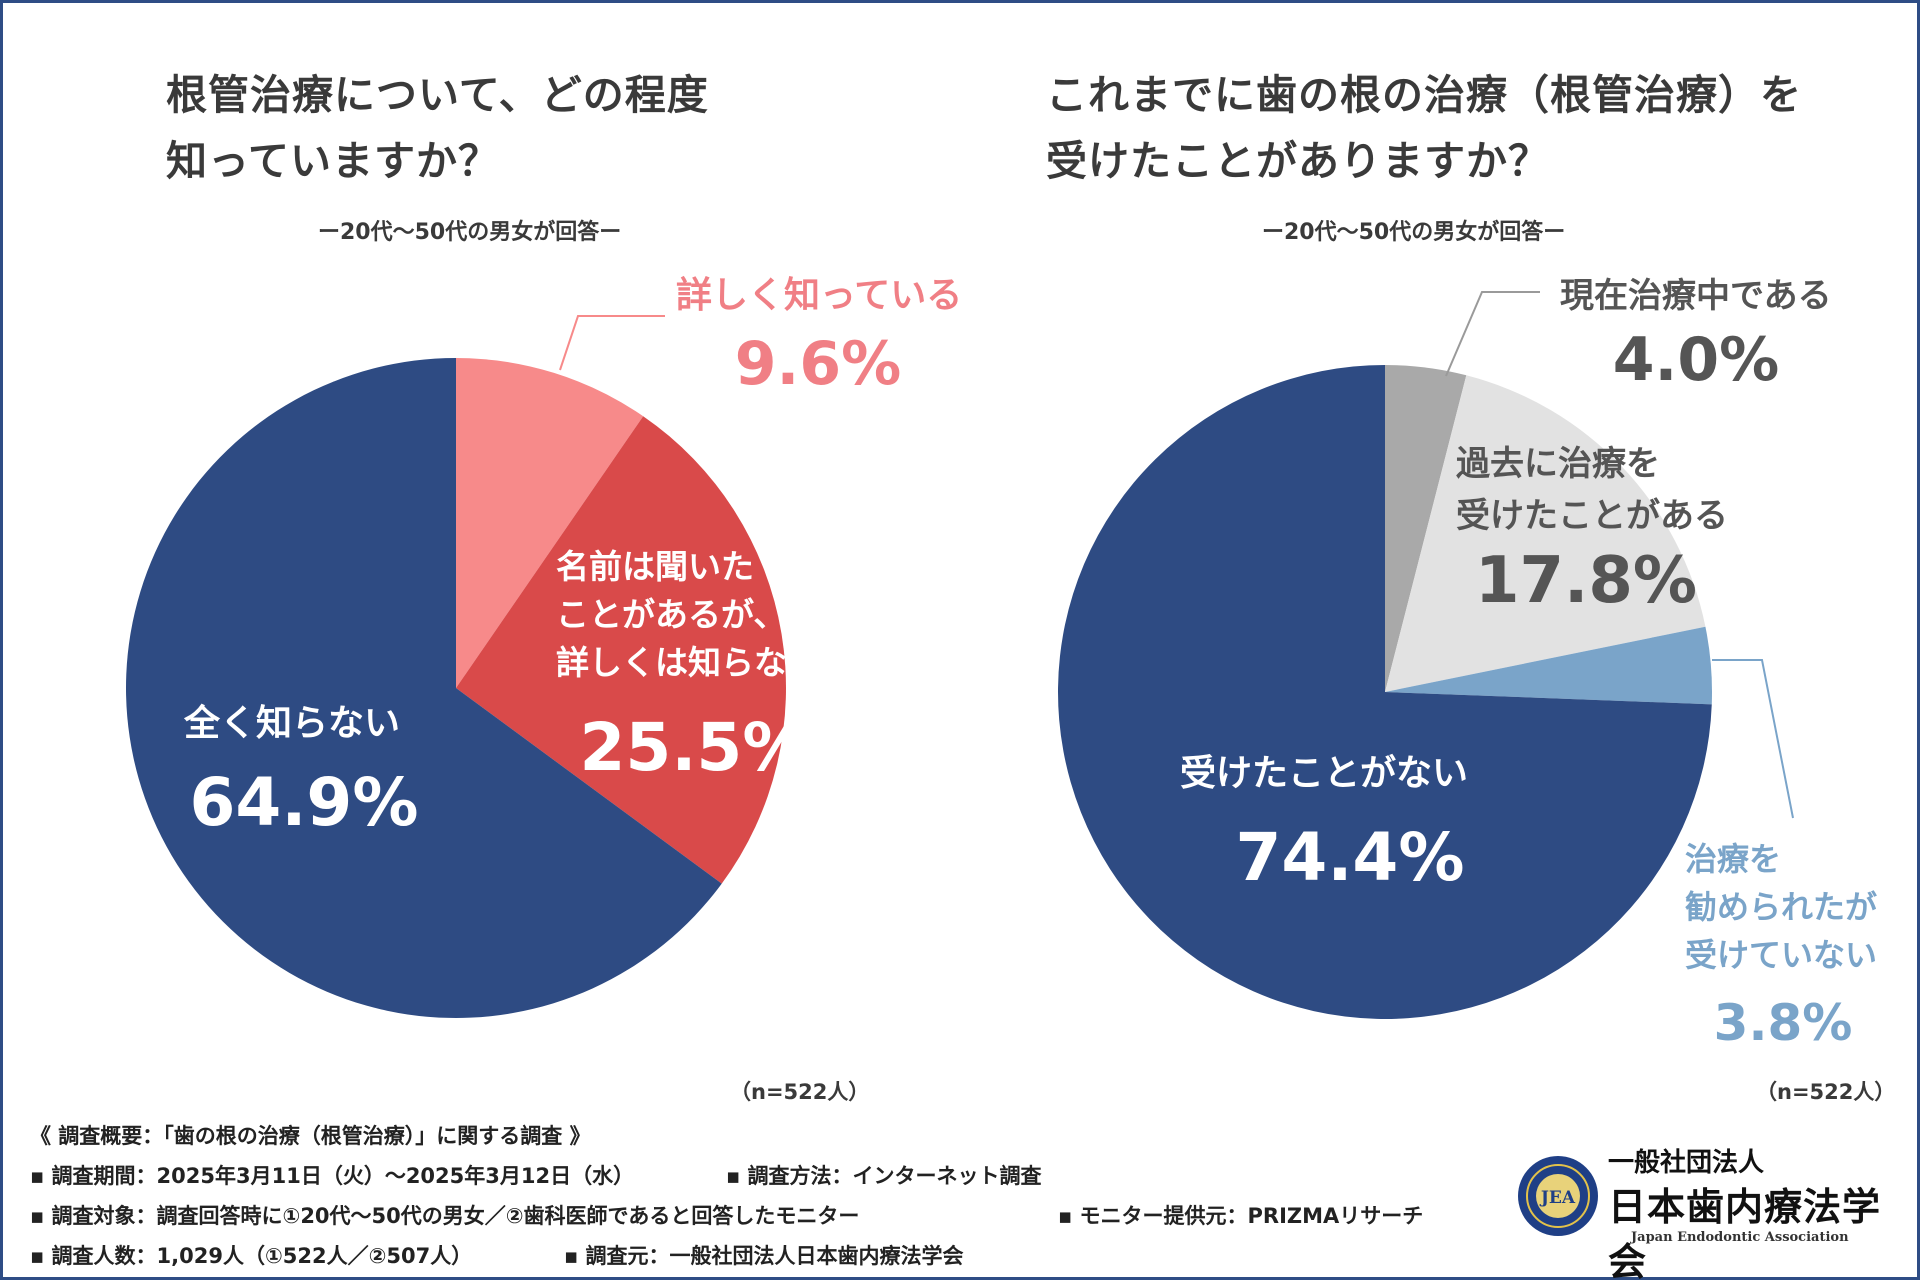 The image size is (1920, 1286). Describe the element at coordinates (333, 161) in the screenshot. I see `chart1-title-line2: 知っていますか？` at that location.